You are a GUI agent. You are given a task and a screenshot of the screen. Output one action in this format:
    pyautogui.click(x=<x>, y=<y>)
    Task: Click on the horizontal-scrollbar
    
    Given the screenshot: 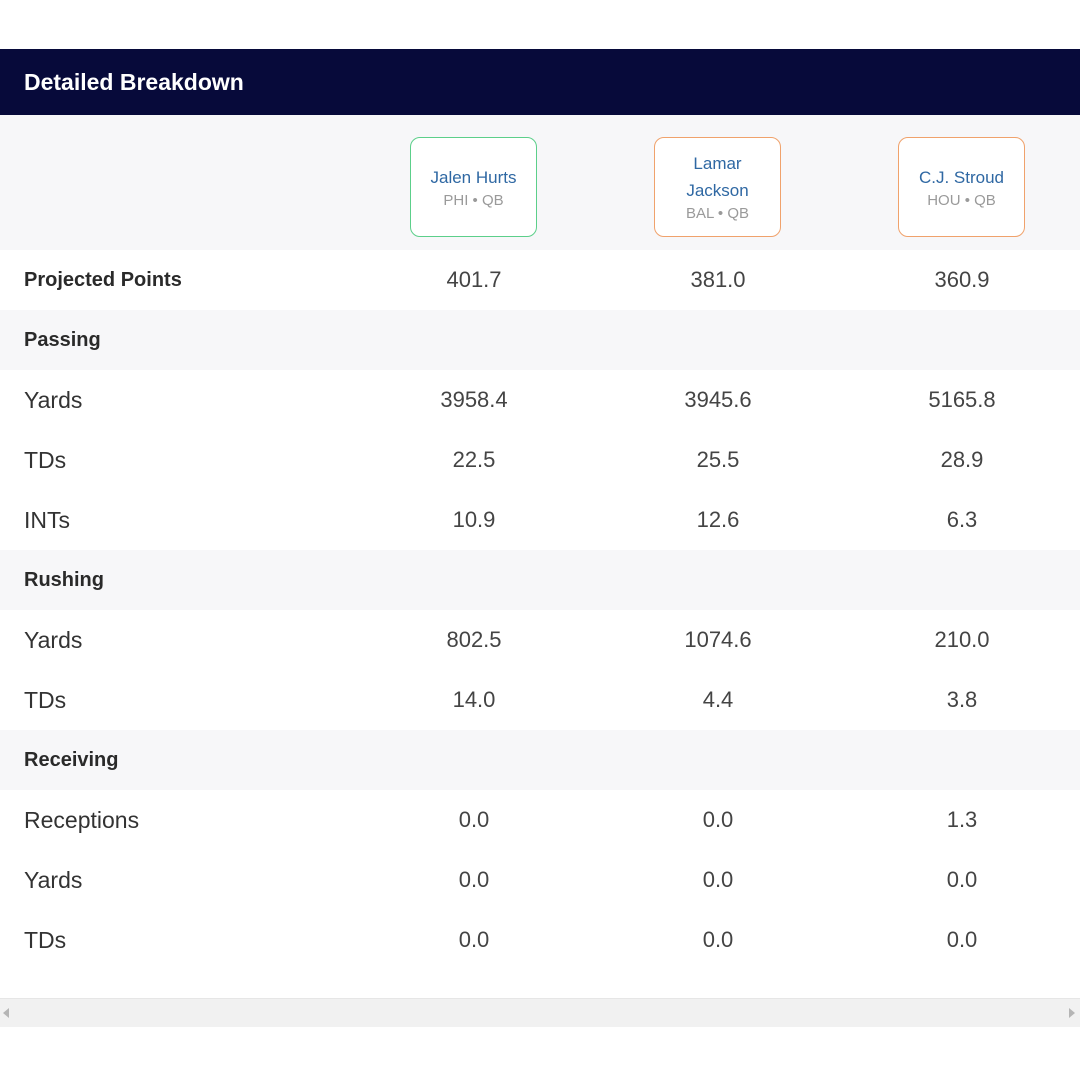 What is the action you would take?
    pyautogui.click(x=540, y=1012)
    